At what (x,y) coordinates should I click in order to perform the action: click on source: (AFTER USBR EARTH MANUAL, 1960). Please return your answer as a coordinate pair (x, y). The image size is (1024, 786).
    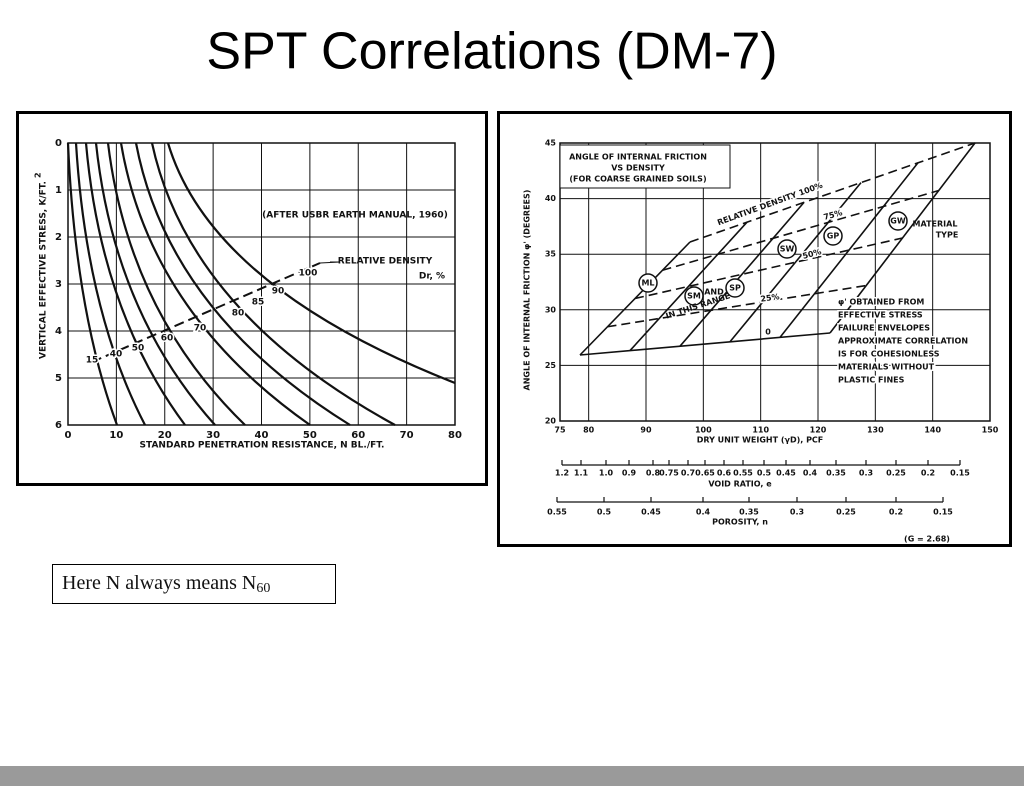
    Looking at the image, I should click on (355, 216).